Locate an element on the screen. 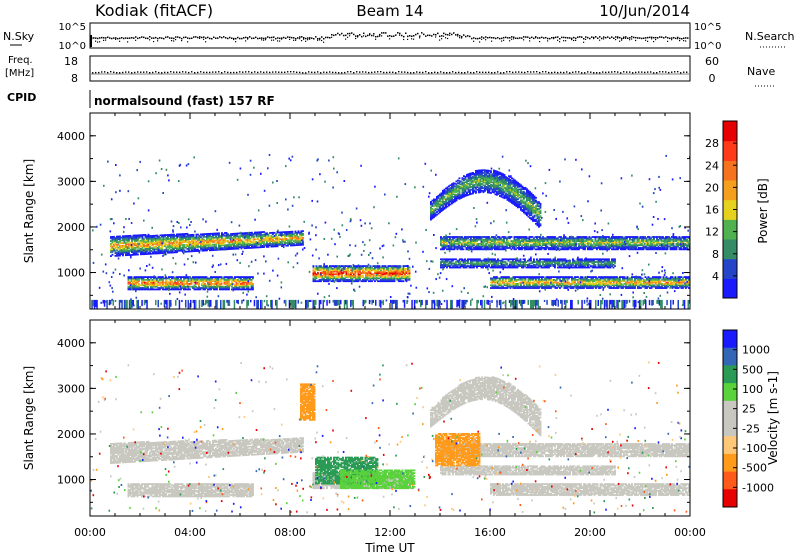  velocity-patch-light-green-patch is located at coordinates (378, 479).